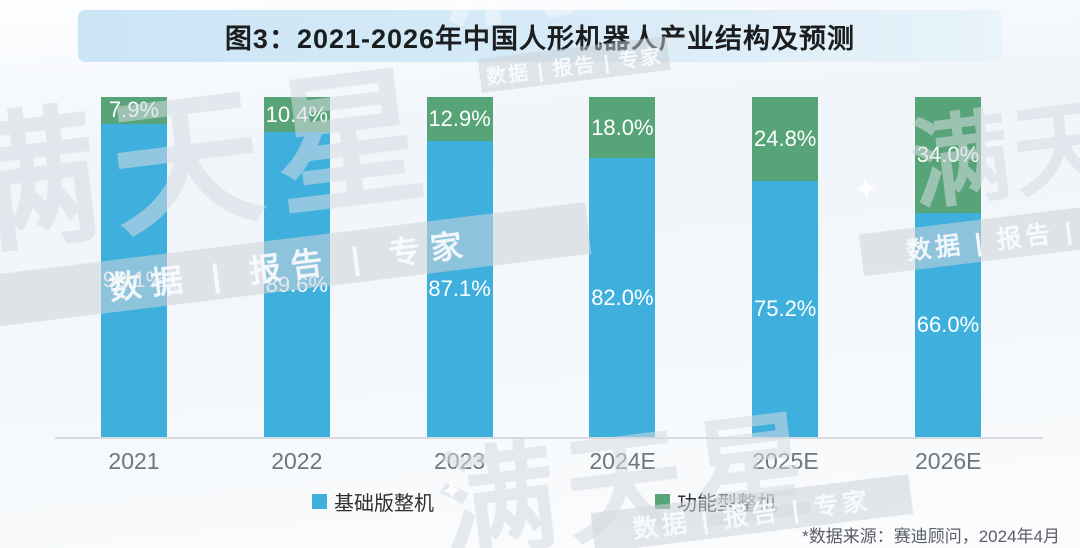  What do you see at coordinates (948, 461) in the screenshot?
I see `x-tick-label: 2026E` at bounding box center [948, 461].